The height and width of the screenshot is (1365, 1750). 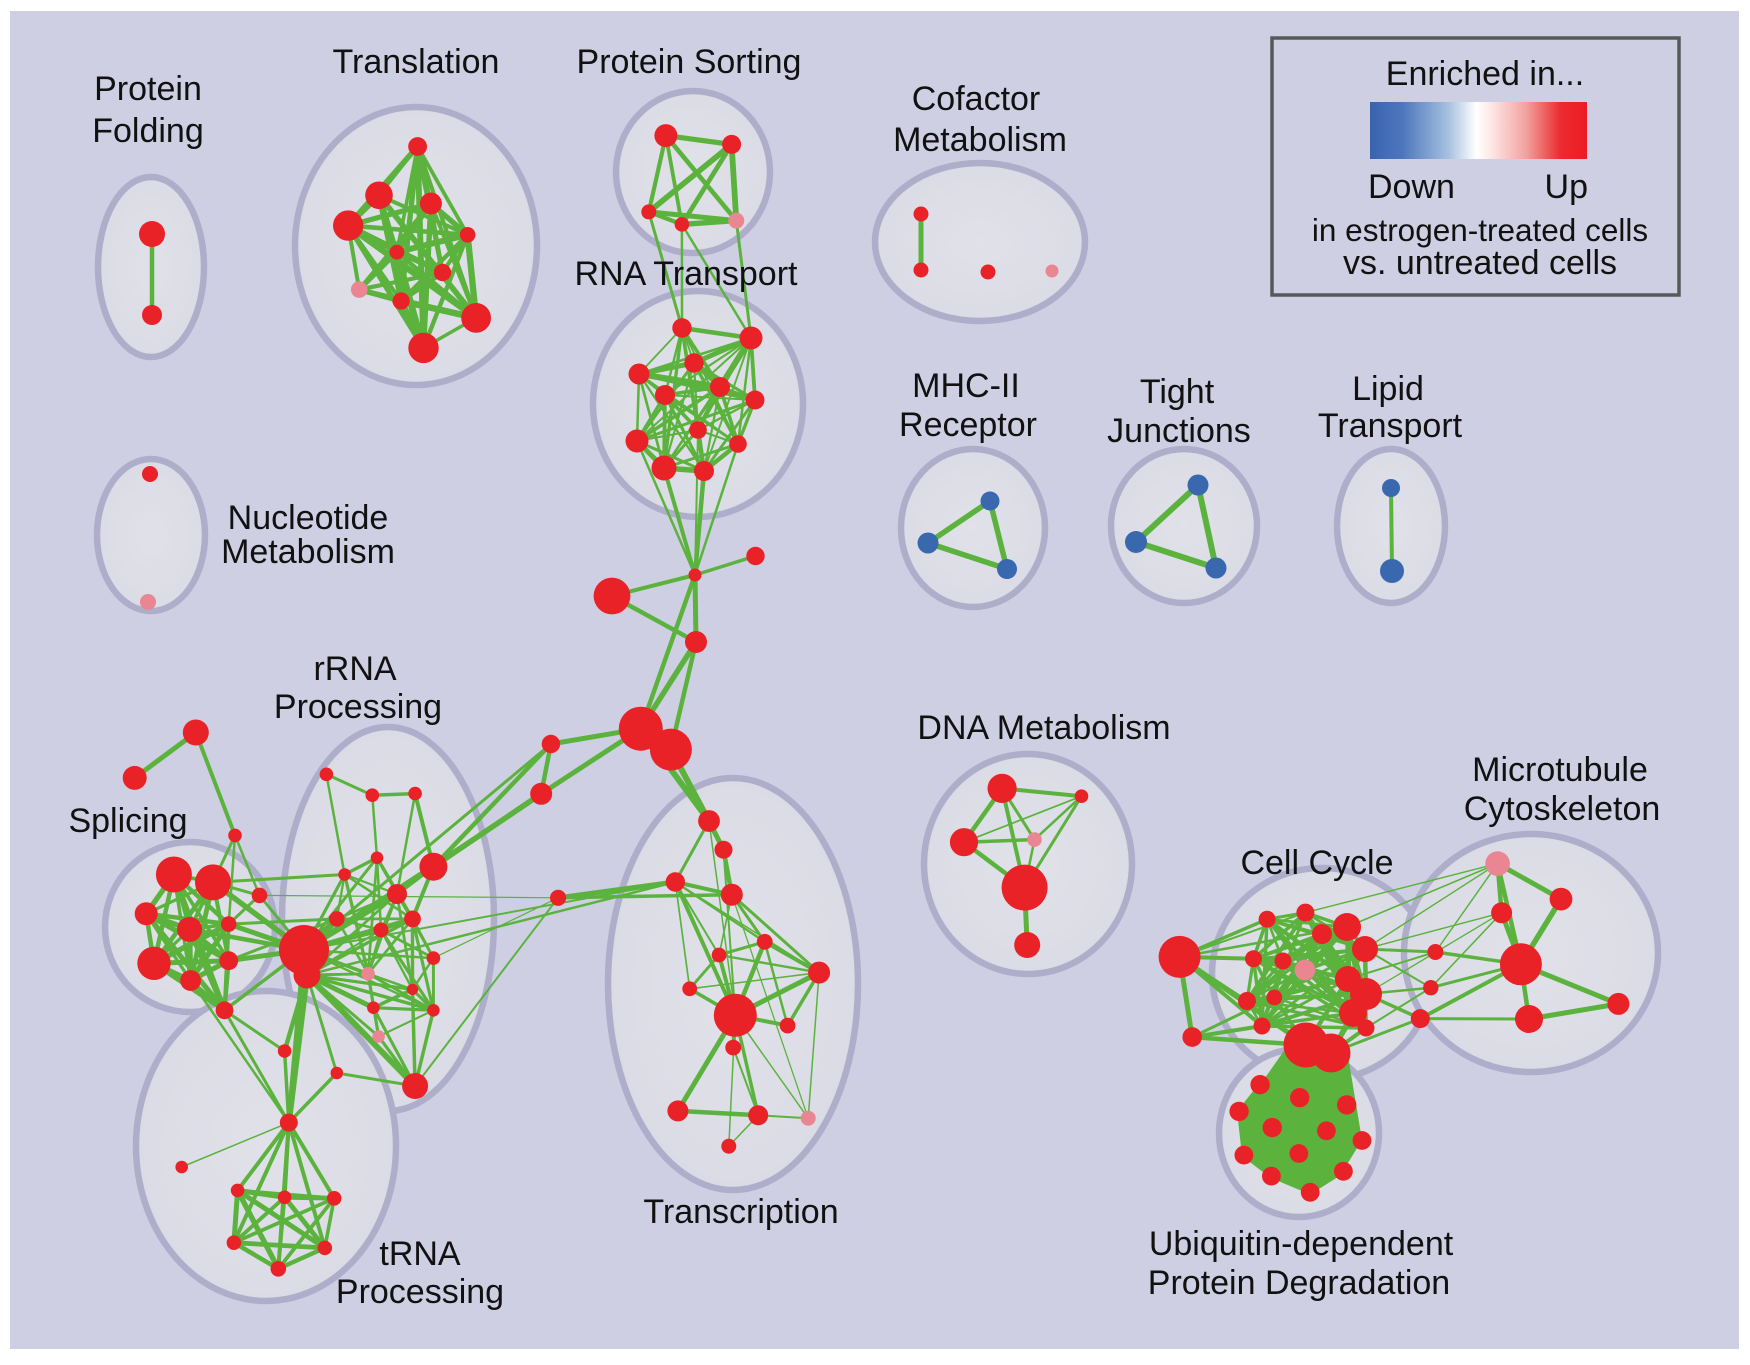 What do you see at coordinates (1562, 809) in the screenshot?
I see `svg-text: Cytoskeleton` at bounding box center [1562, 809].